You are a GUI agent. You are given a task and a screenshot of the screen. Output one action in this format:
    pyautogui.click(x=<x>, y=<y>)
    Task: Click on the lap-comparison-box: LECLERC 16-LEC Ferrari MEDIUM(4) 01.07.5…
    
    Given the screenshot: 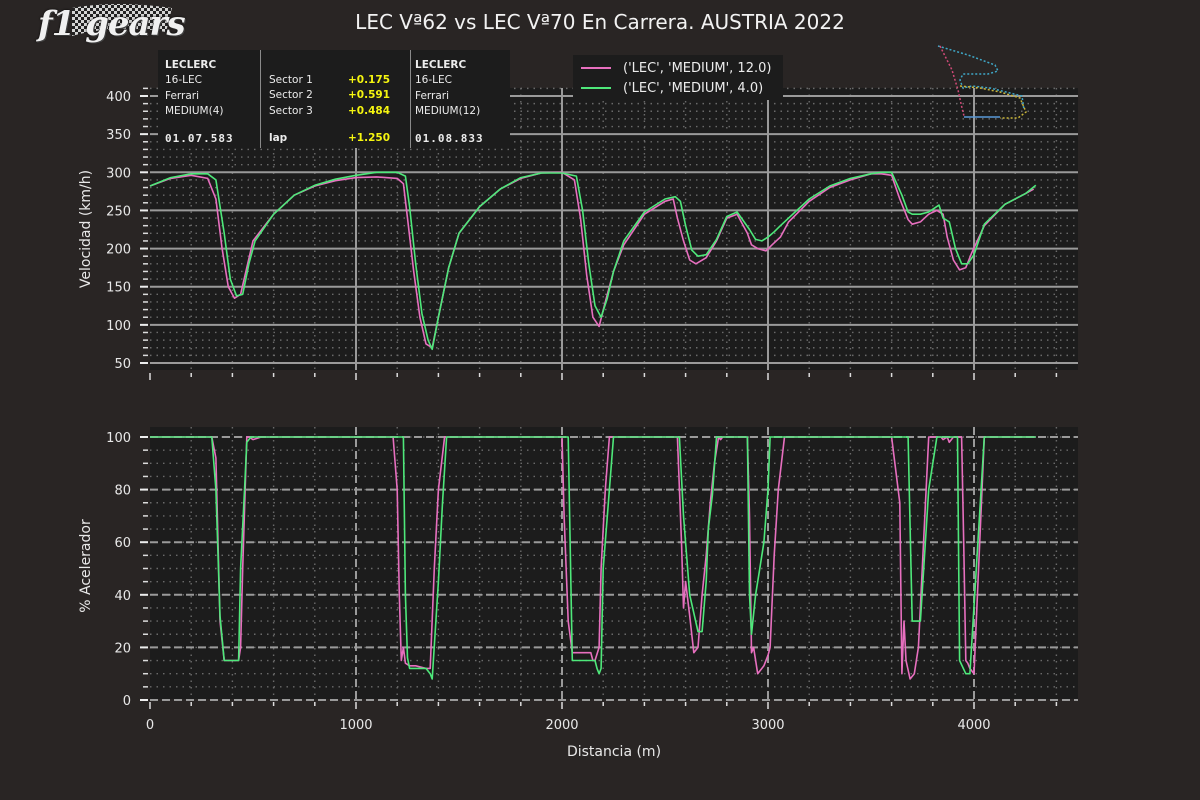 What is the action you would take?
    pyautogui.click(x=334, y=99)
    